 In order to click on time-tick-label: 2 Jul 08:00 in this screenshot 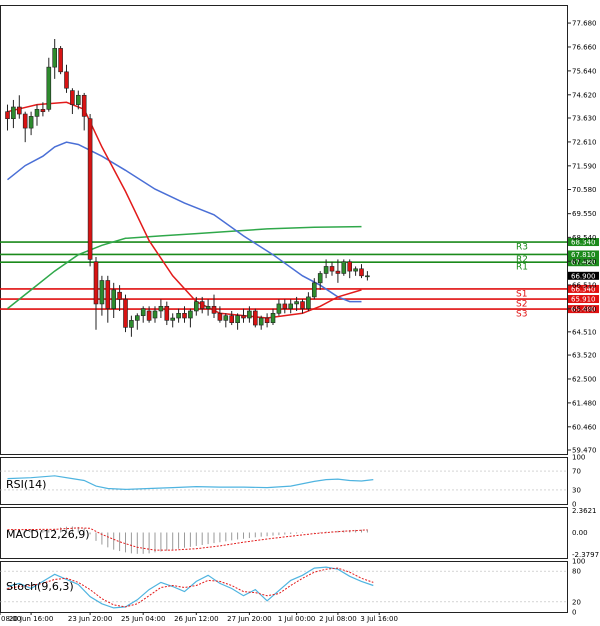, I will do `click(338, 619)`.